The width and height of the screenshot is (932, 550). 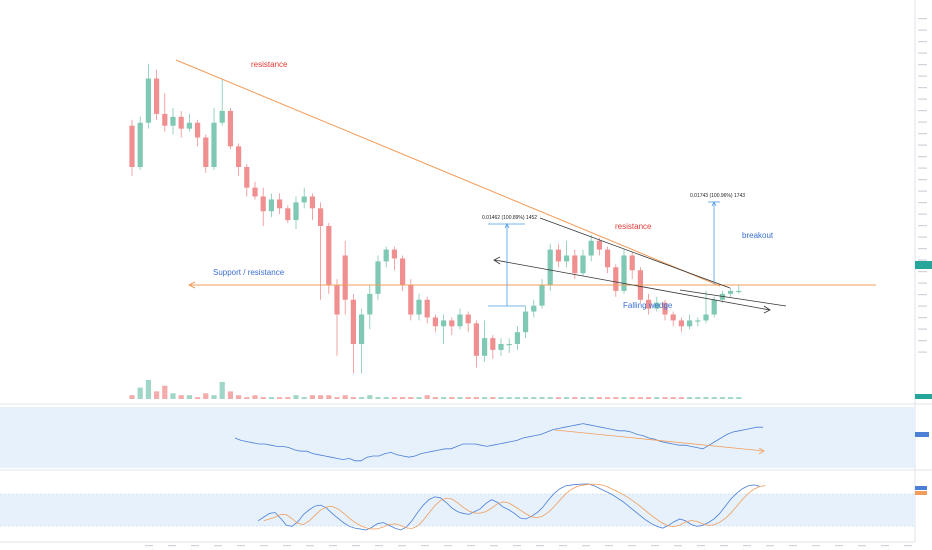 What do you see at coordinates (648, 305) in the screenshot?
I see `annotation-falling-wedge: Falling wedge` at bounding box center [648, 305].